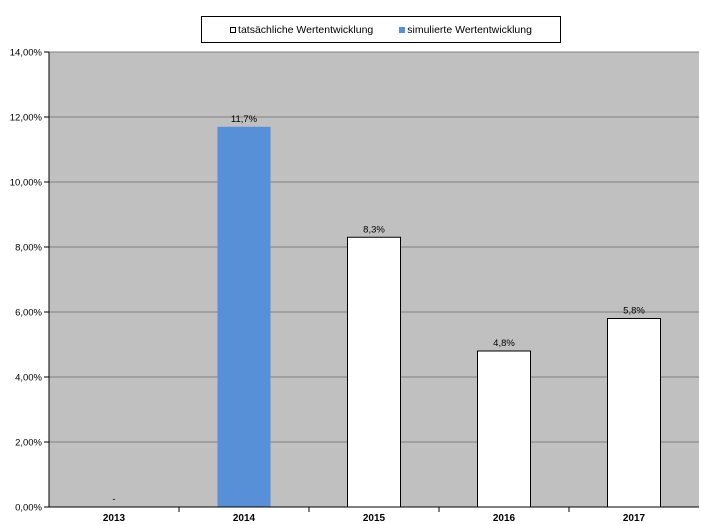 The image size is (701, 524). Describe the element at coordinates (26, 183) in the screenshot. I see `y-tick-label: 10,00%` at that location.